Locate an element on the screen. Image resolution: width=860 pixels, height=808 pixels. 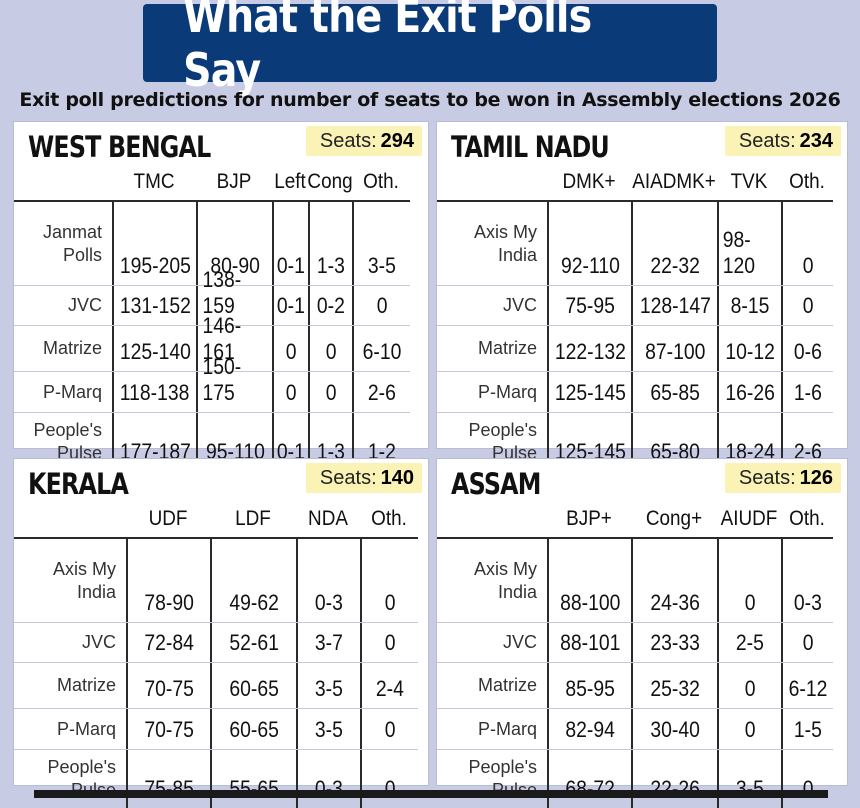
seat-range-cell: 2-6 is located at coordinates (381, 392).